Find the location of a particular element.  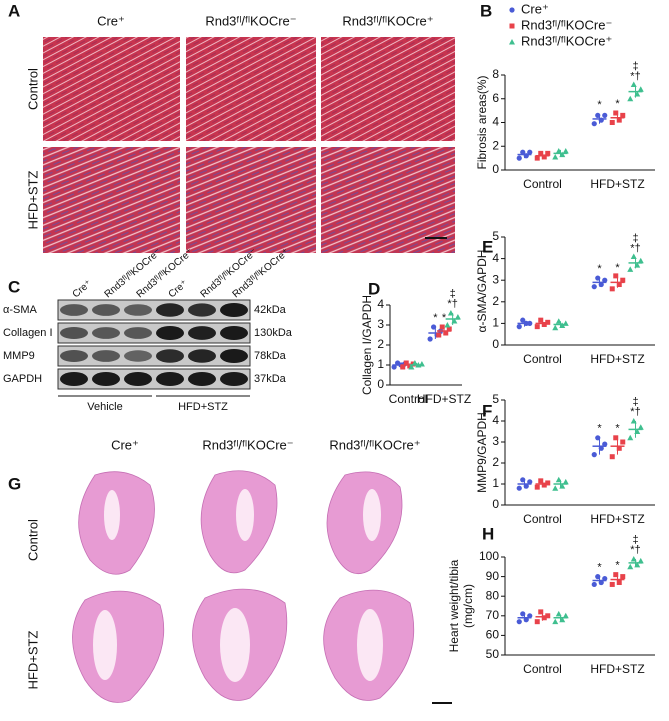

legend-label: Rnd3ᶠˡ/ᶠˡKOCre⁺ is located at coordinates (566, 40).